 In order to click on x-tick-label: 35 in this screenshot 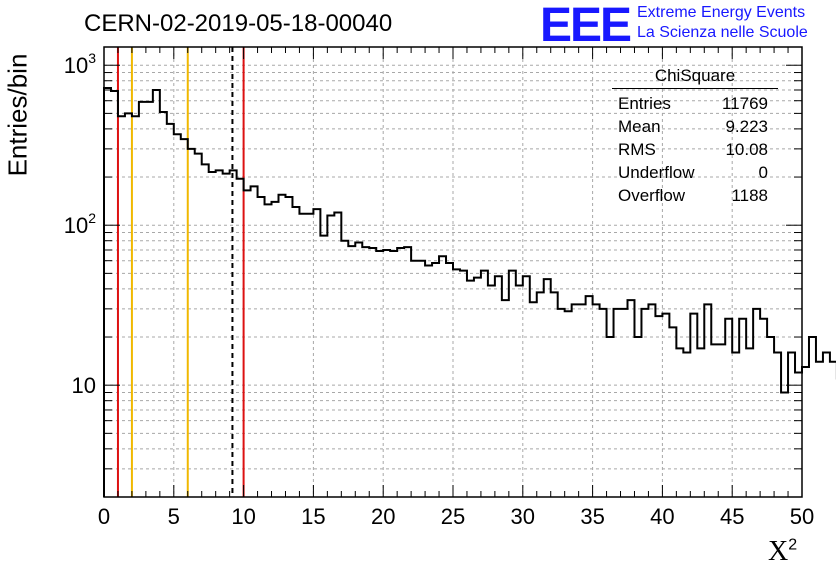, I will do `click(592, 516)`.